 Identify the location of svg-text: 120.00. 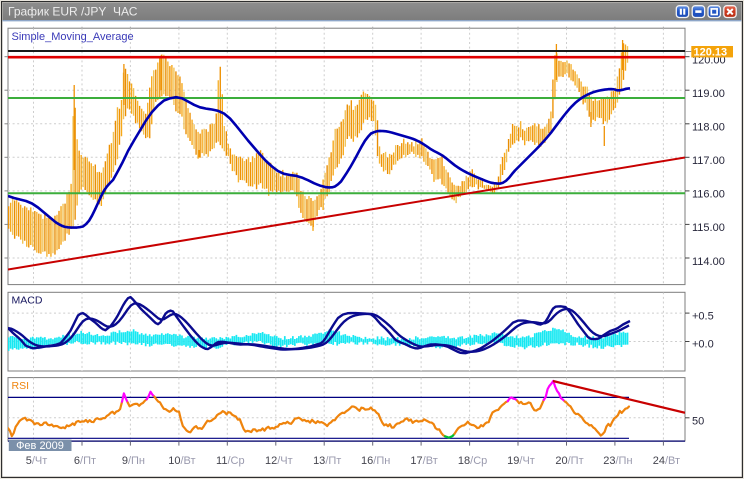
(709, 61).